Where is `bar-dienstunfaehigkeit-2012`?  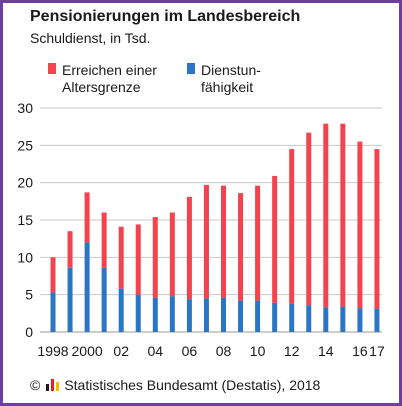
bar-dienstunfaehigkeit-2012 is located at coordinates (292, 317).